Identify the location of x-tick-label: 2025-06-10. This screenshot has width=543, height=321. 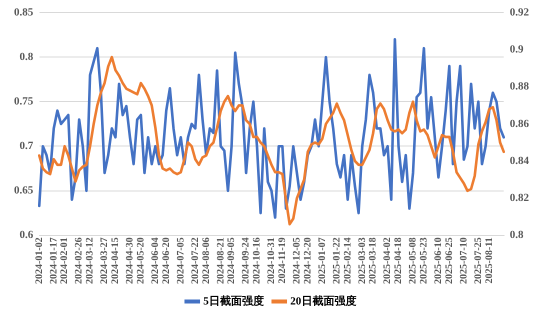
(438, 260).